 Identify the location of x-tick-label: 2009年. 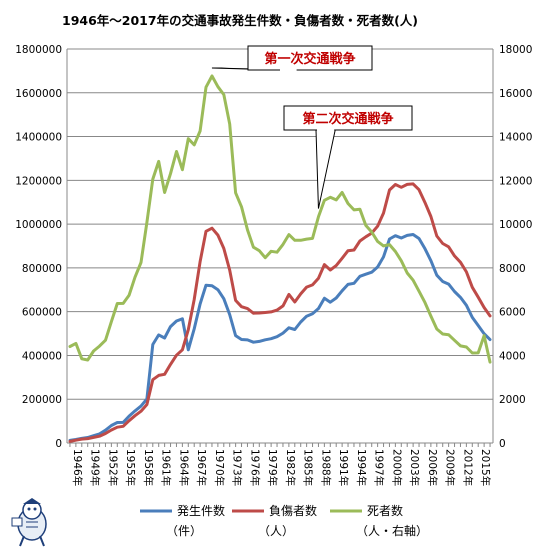
(450, 467).